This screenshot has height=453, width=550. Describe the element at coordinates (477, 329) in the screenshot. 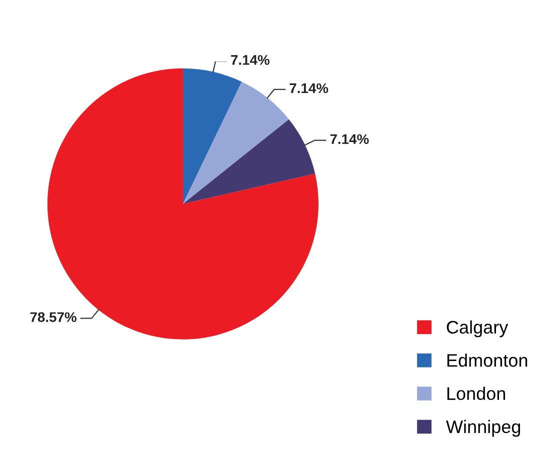

I see `legend-label: Calgary` at that location.